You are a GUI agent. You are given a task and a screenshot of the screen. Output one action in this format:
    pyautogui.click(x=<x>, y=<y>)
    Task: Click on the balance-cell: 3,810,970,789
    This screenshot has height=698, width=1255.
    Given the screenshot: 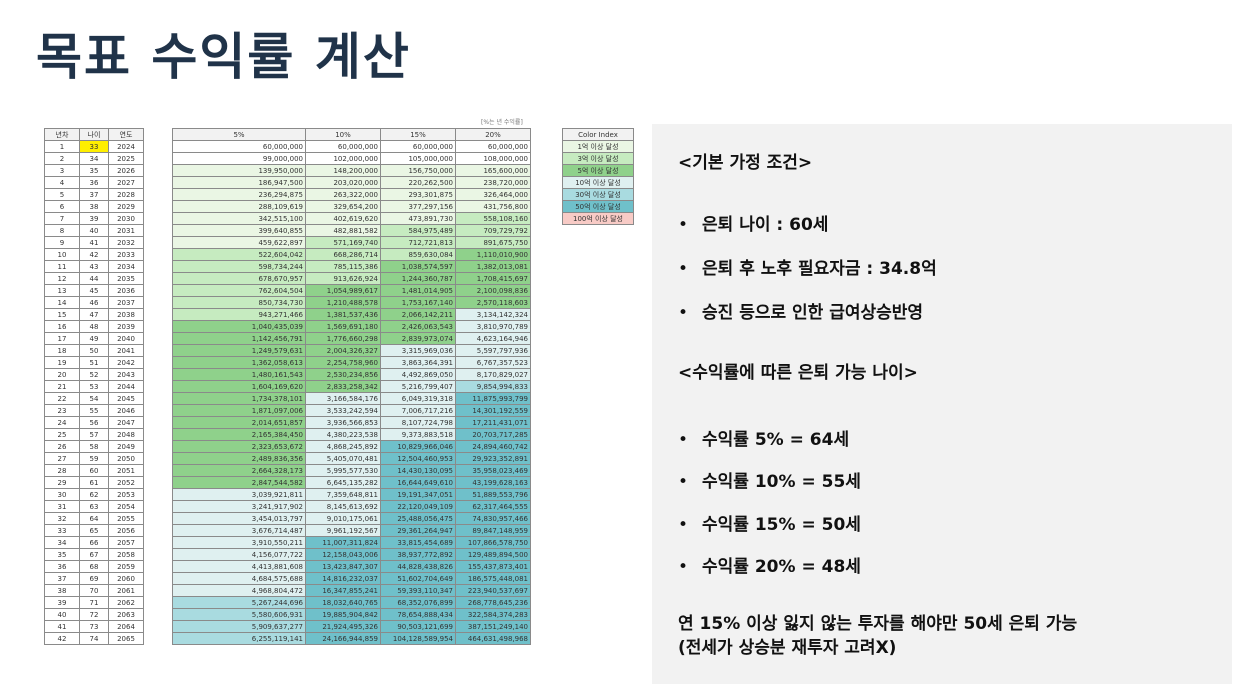 What is the action you would take?
    pyautogui.click(x=493, y=326)
    